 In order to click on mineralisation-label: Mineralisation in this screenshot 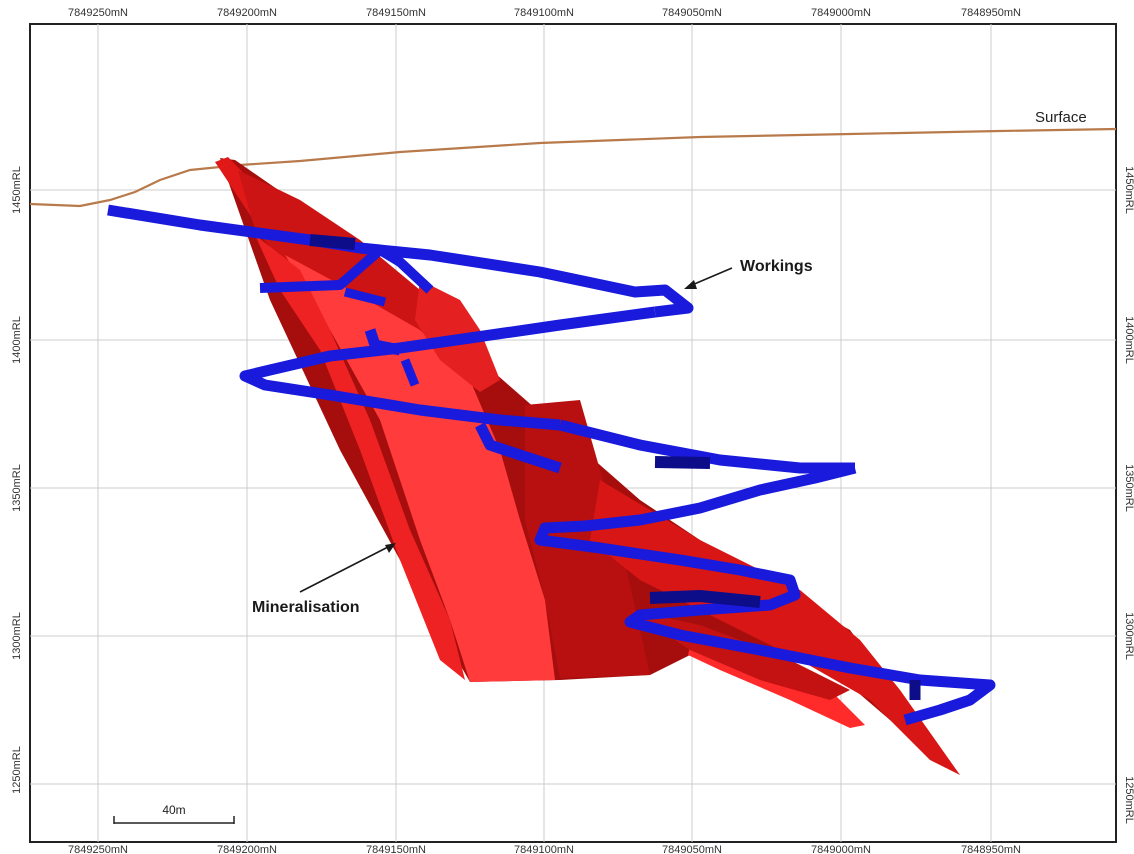, I will do `click(306, 607)`.